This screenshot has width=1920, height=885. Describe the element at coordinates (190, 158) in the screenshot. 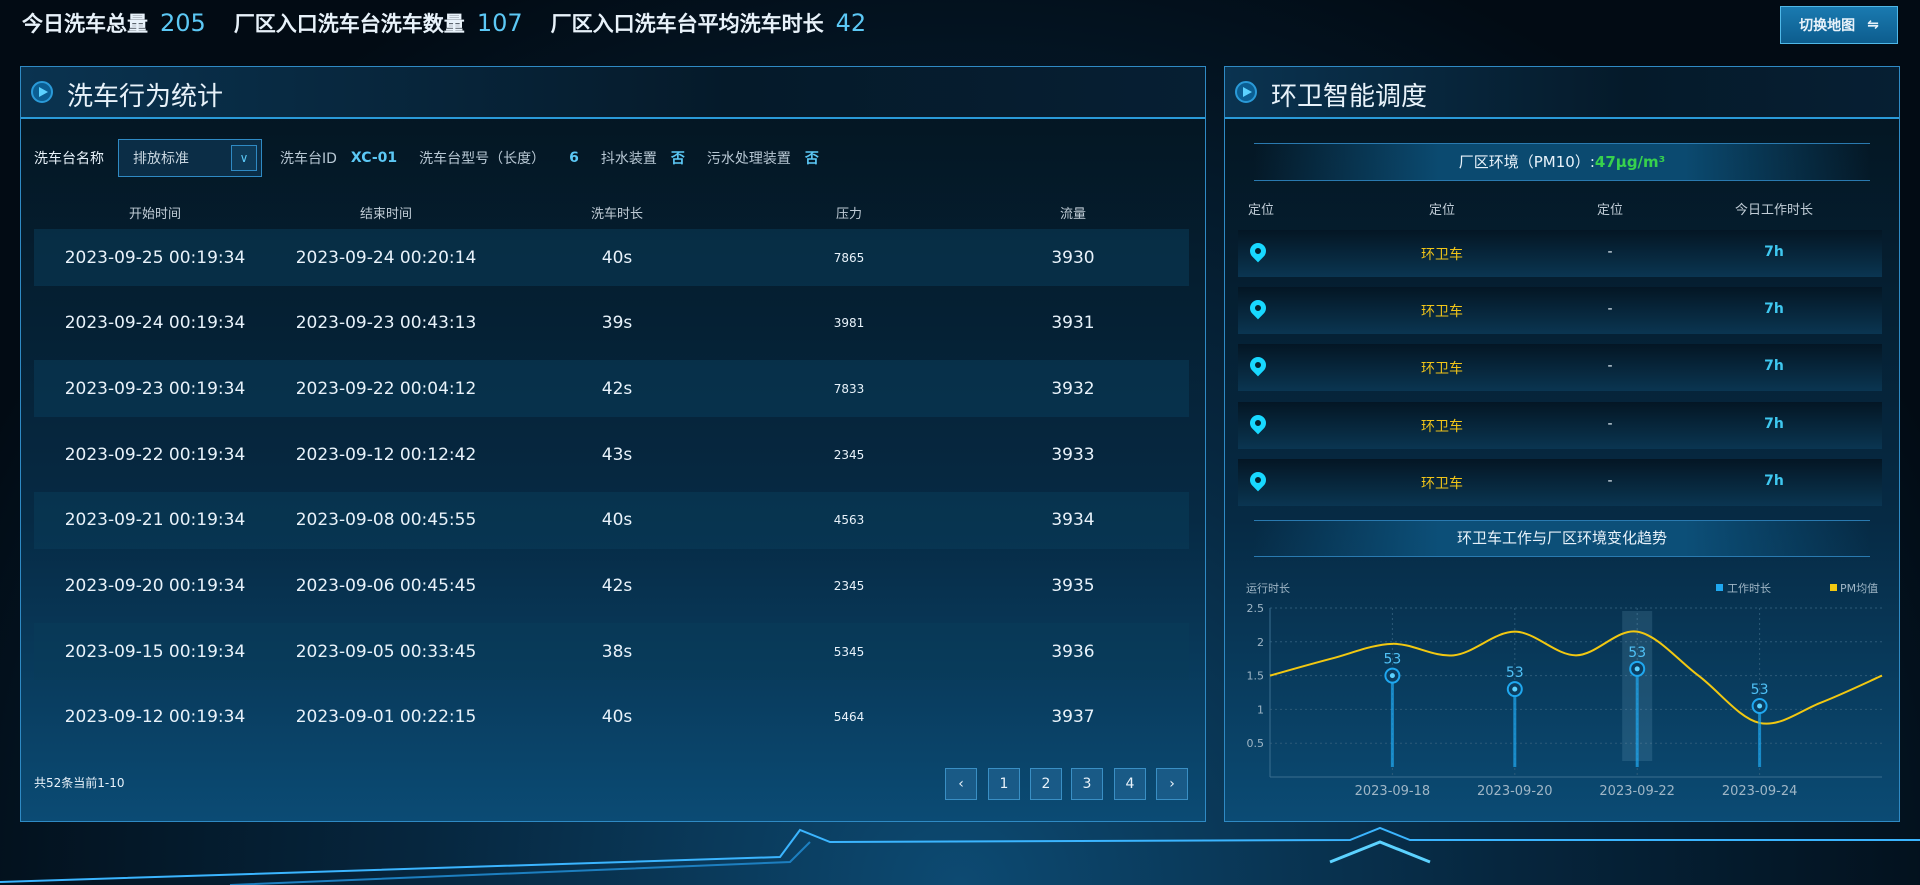

I see `wash-station-select: 排放标准 ∨` at that location.